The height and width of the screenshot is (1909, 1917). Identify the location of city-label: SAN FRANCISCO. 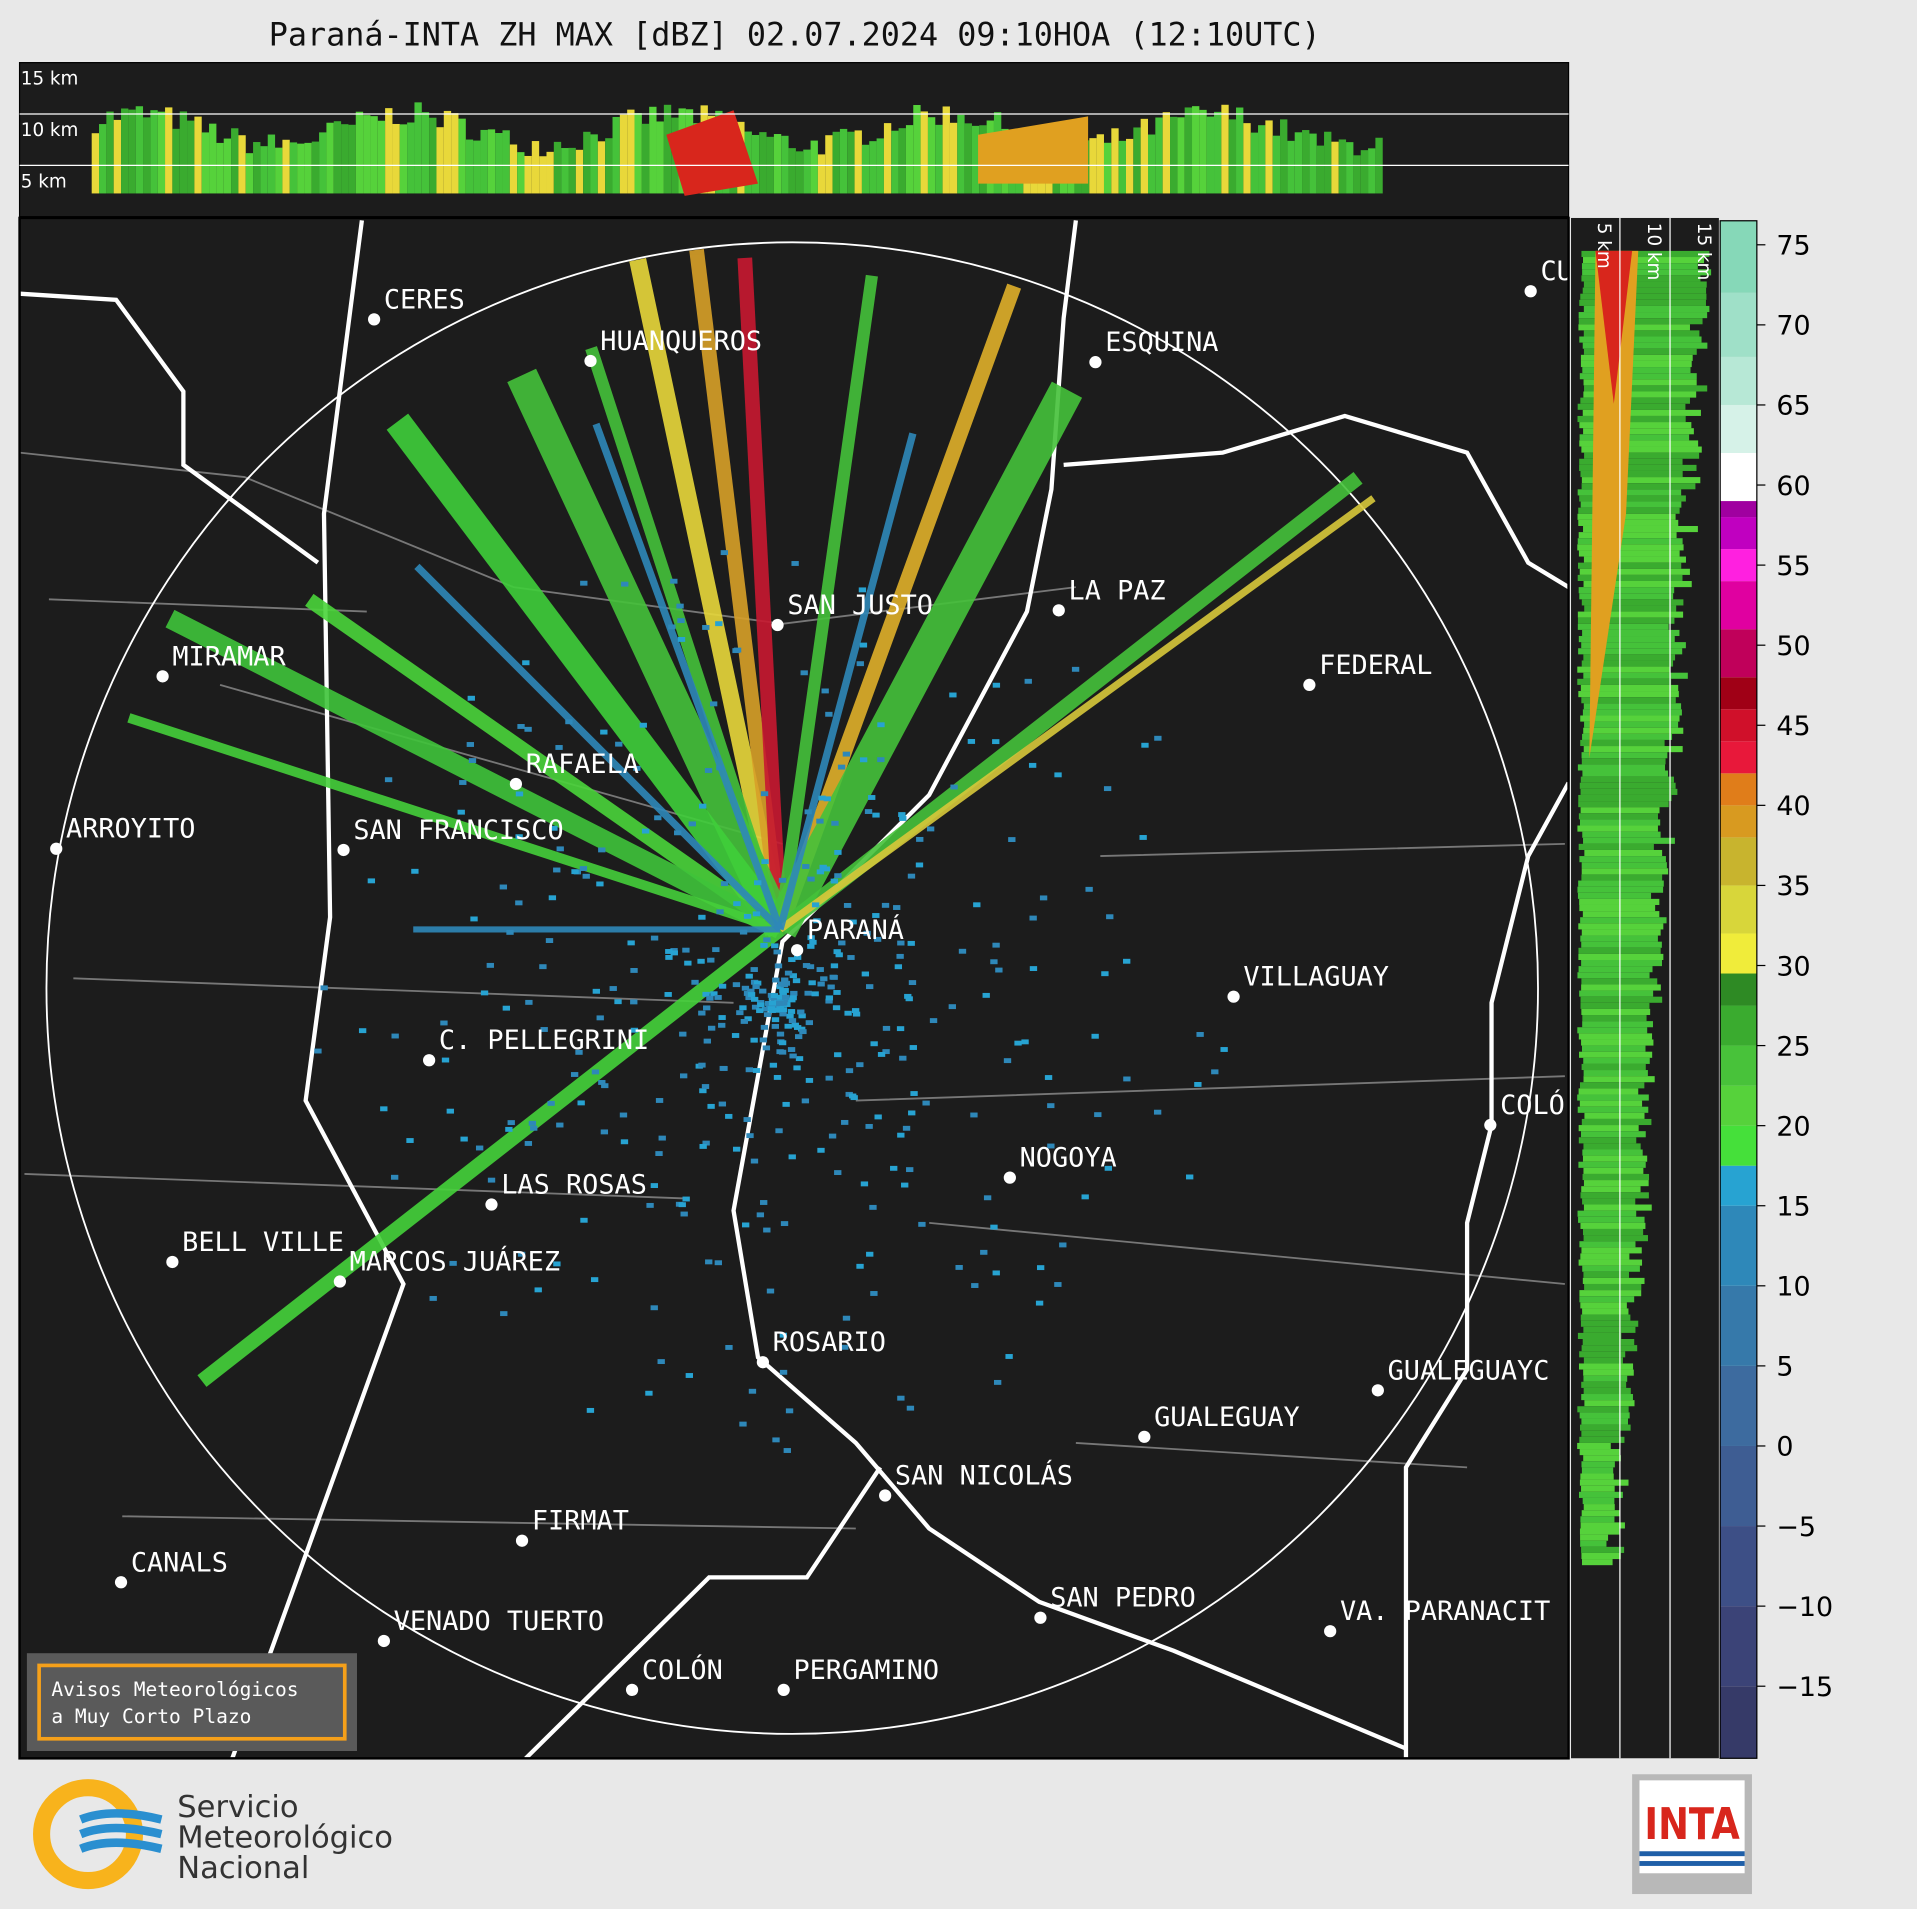
(458, 830).